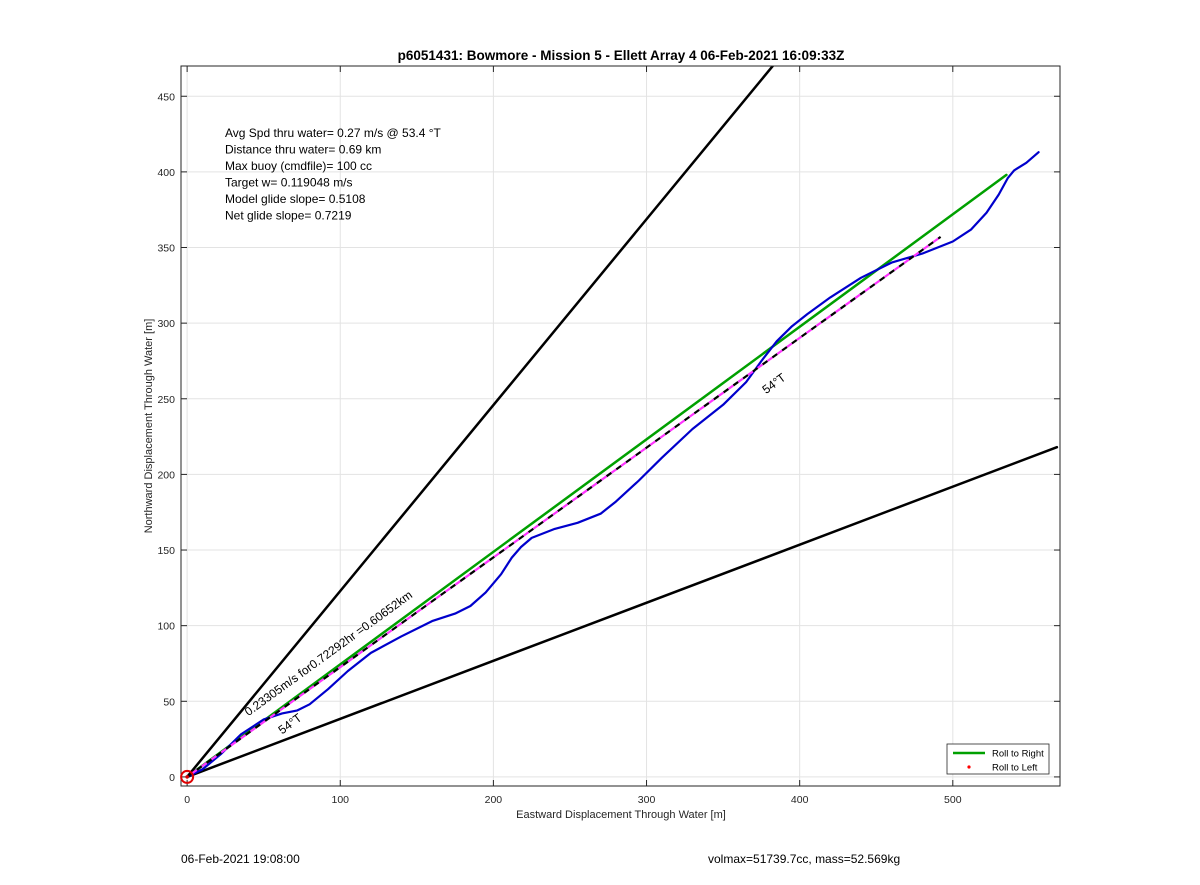 The width and height of the screenshot is (1200, 885). I want to click on info-line: Avg Spd thru water= 0.27 m/s @ 53.4 °T, so click(333, 133).